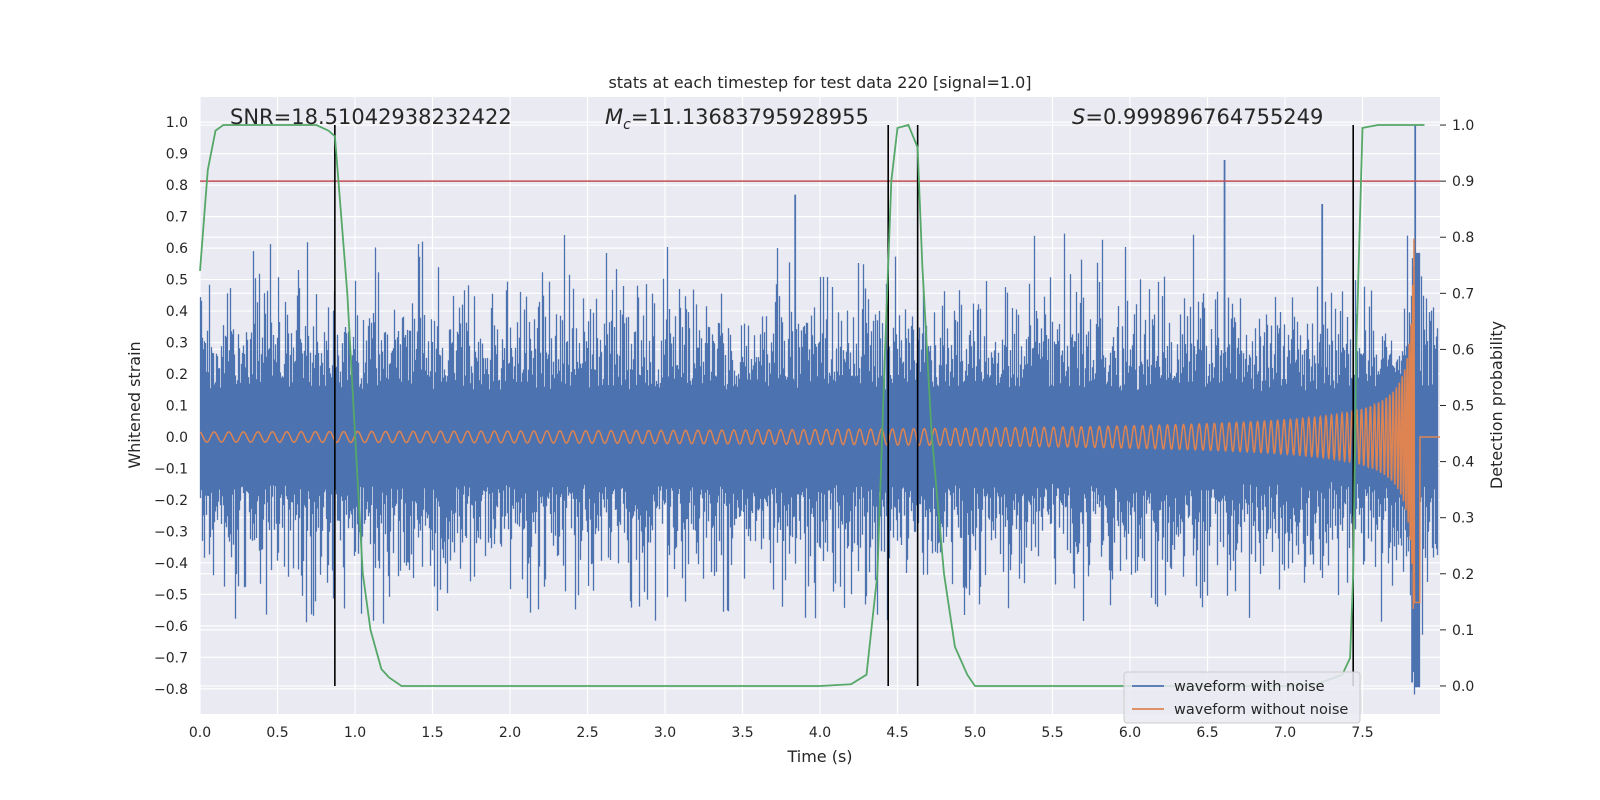 The height and width of the screenshot is (800, 1600). I want to click on x-tick-label: 1.0, so click(355, 733).